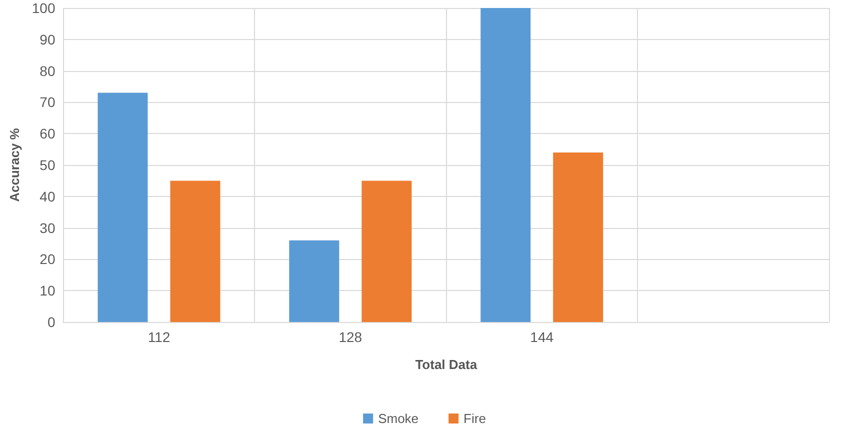 The width and height of the screenshot is (849, 440). What do you see at coordinates (48, 259) in the screenshot?
I see `y-tick-label: 20` at bounding box center [48, 259].